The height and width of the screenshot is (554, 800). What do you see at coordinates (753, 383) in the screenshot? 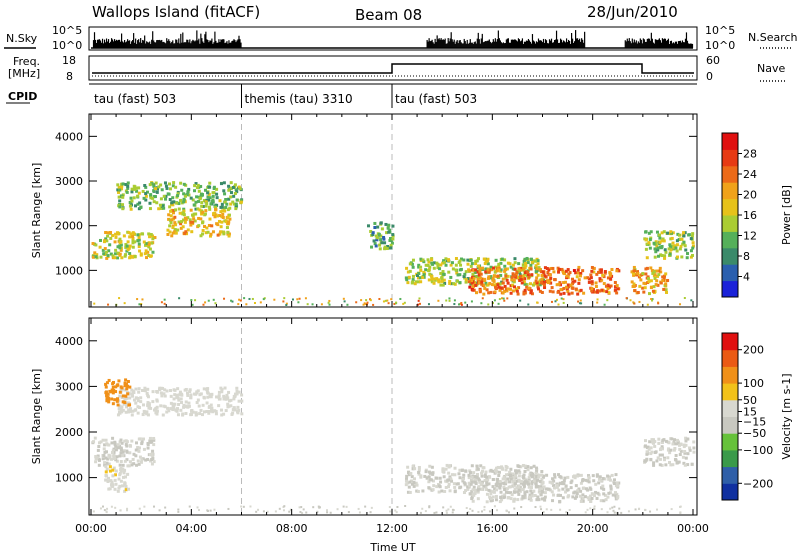
I see `colorbar-tick-label: 100` at bounding box center [753, 383].